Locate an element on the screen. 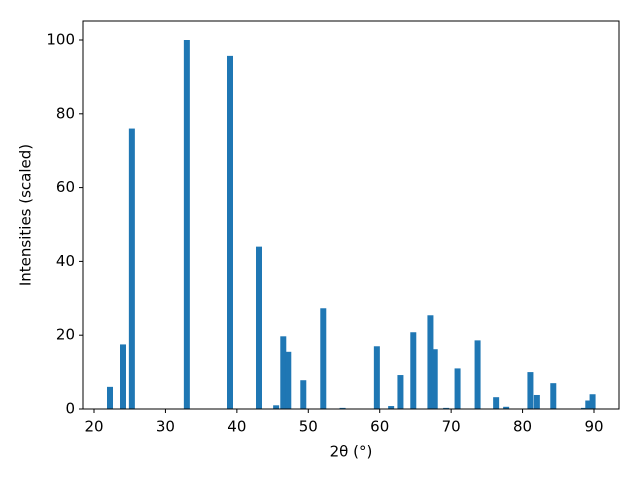 The width and height of the screenshot is (640, 480). x-tick-label: 60 is located at coordinates (379, 427).